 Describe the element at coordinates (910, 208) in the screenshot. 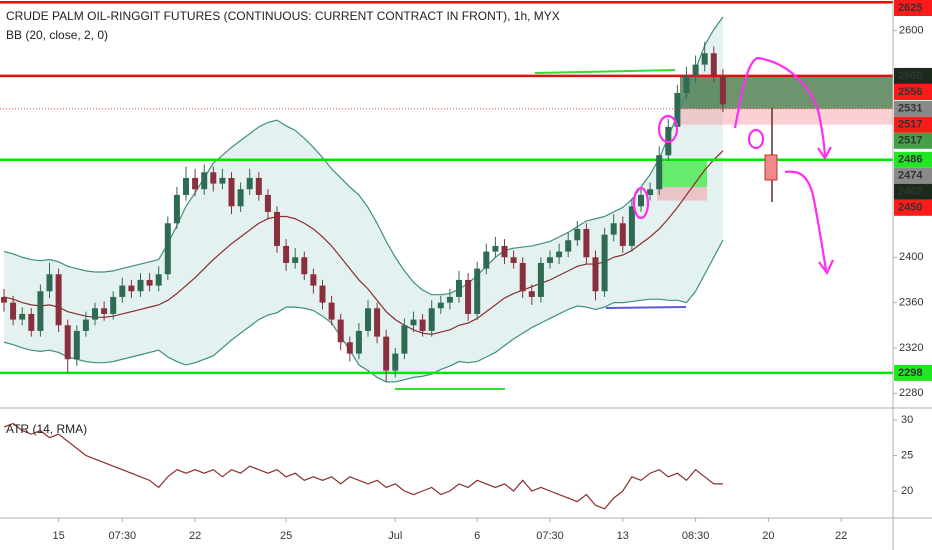

I see `price-label: 2450` at that location.